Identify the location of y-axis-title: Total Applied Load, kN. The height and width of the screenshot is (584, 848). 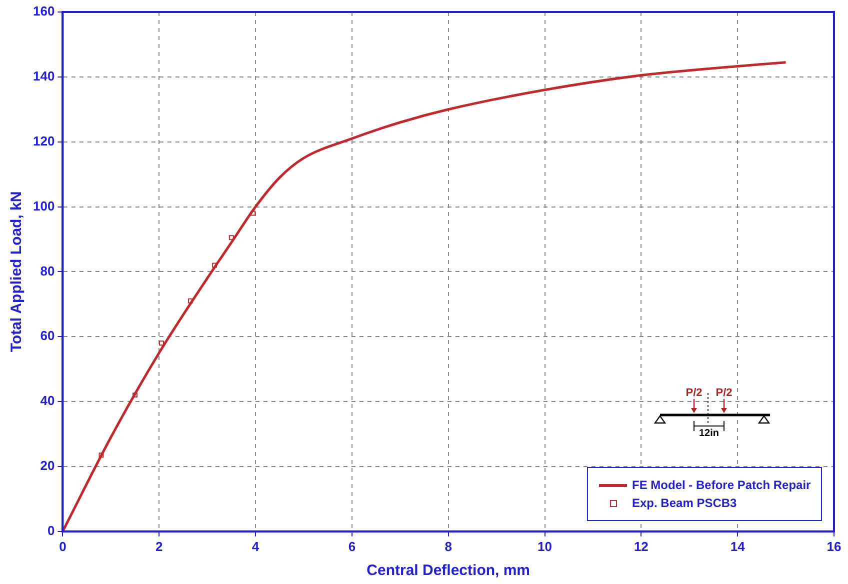
(17, 271).